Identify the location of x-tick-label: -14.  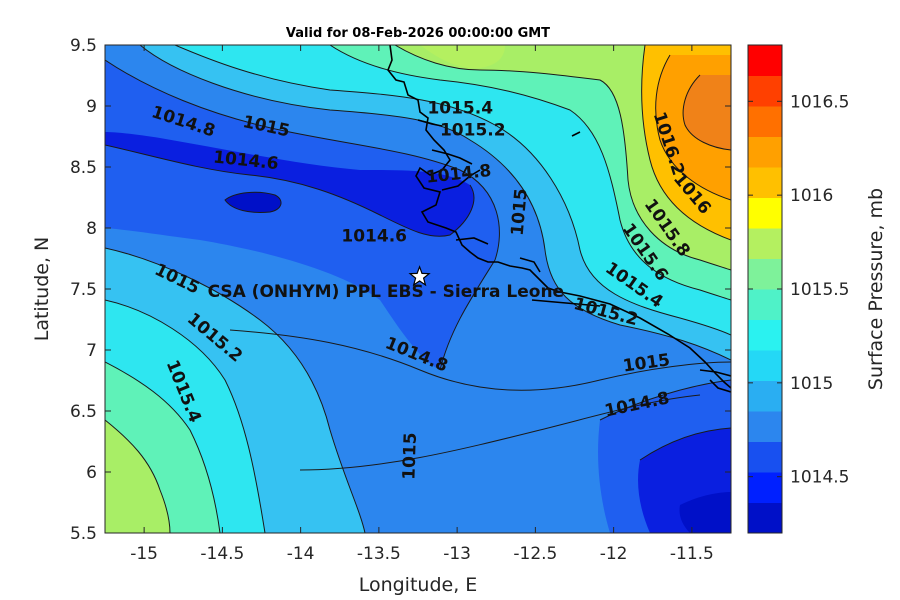
(301, 554).